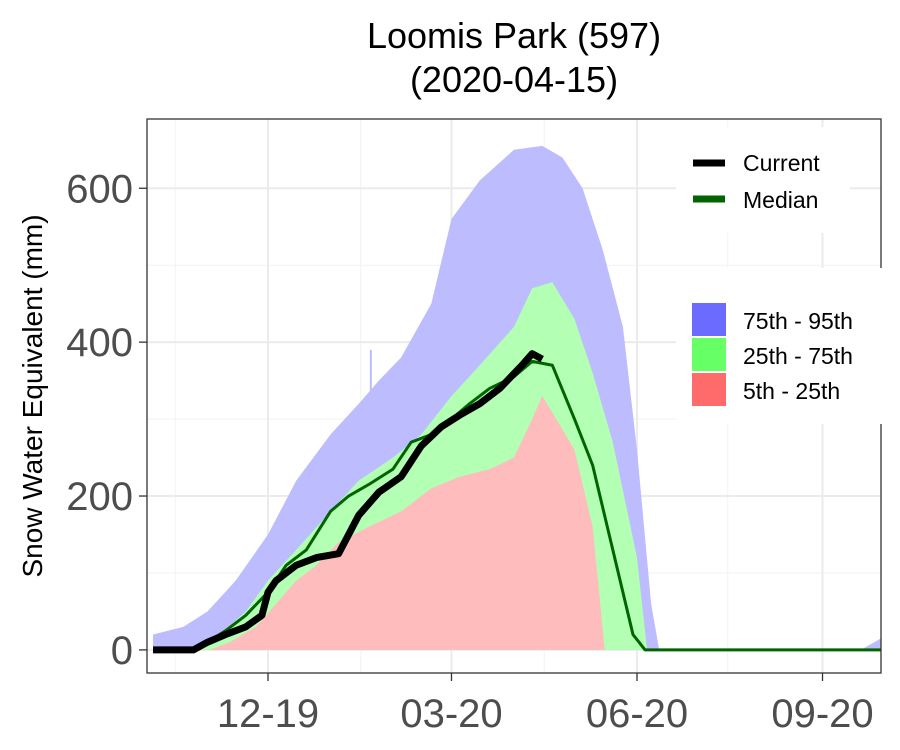 The image size is (900, 750). I want to click on y-tick-label: 600, so click(99, 189).